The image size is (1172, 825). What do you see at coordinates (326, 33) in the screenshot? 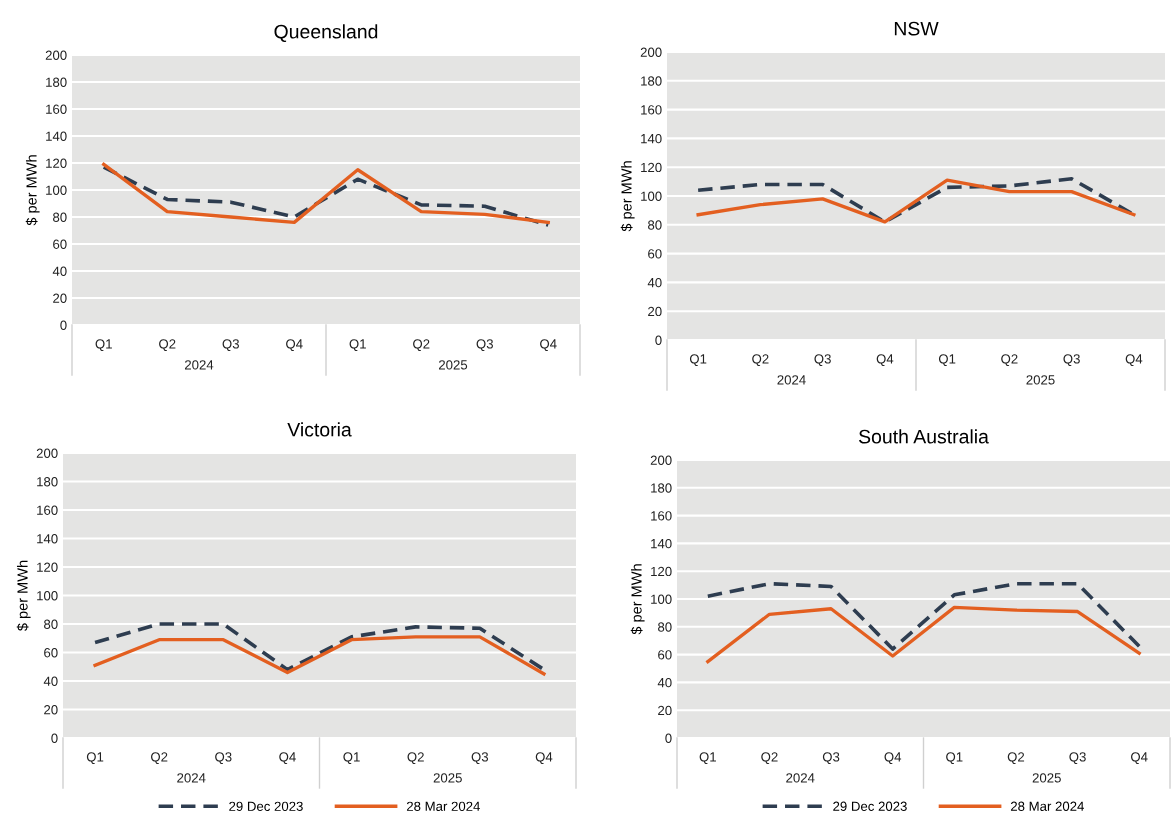
I see `chart-title: Queensland` at bounding box center [326, 33].